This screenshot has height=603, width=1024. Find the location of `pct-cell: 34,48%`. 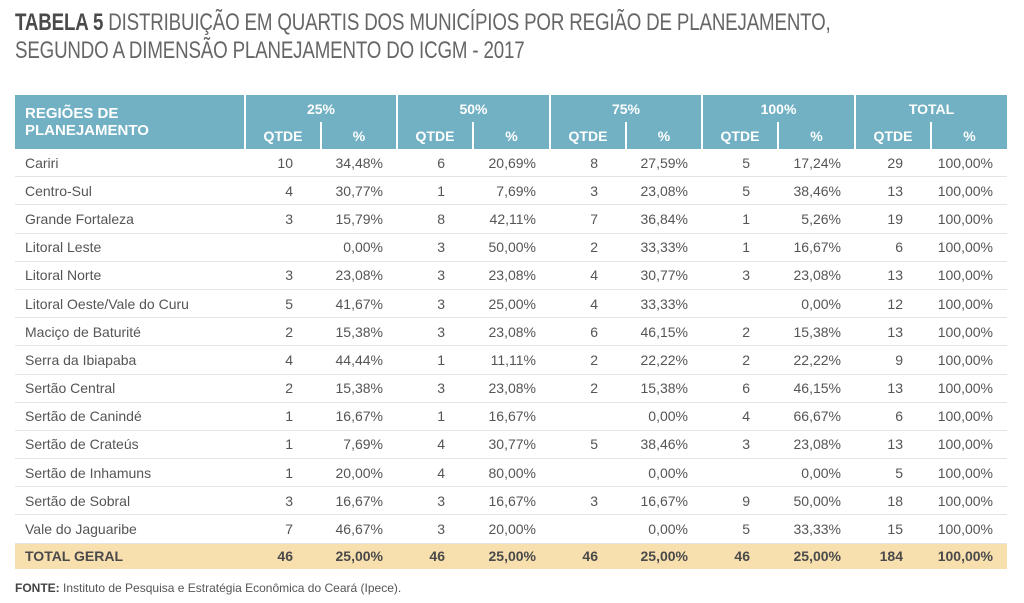

pct-cell: 34,48% is located at coordinates (359, 163).